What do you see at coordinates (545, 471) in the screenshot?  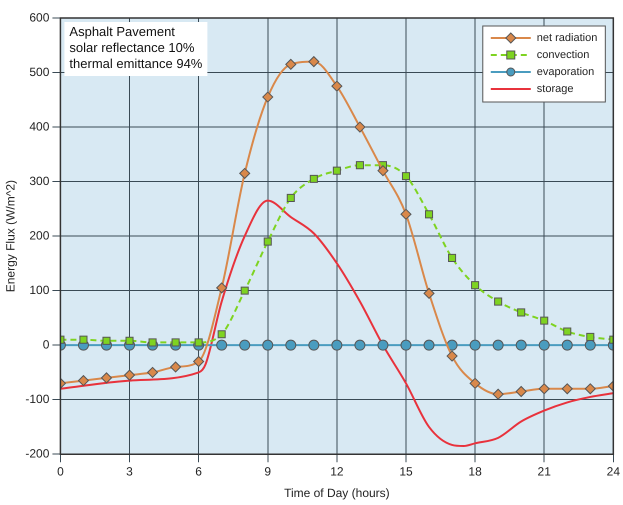 I see `x-tick-label: 21` at bounding box center [545, 471].